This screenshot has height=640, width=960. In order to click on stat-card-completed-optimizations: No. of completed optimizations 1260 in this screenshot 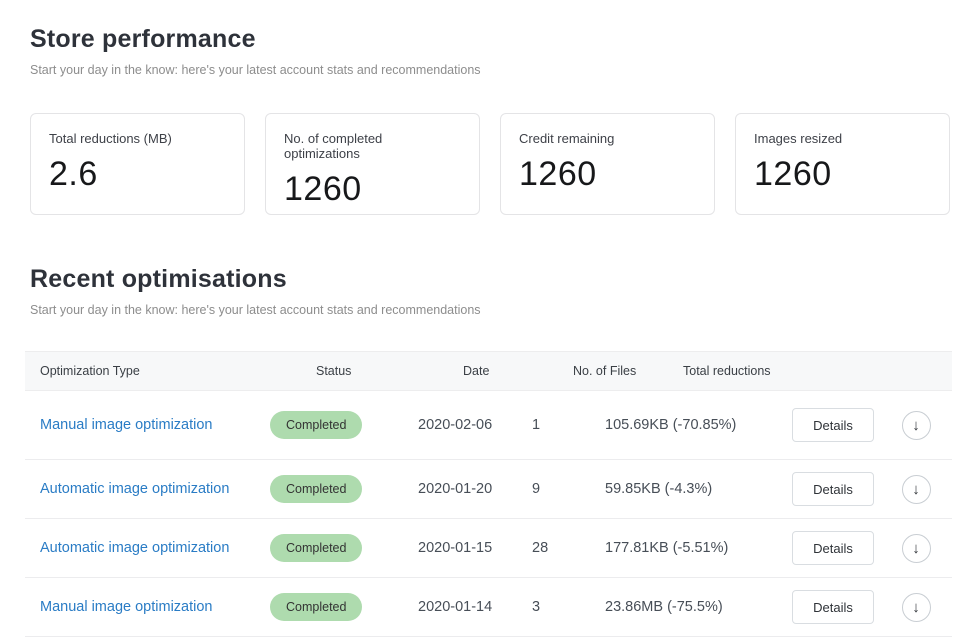, I will do `click(372, 164)`.